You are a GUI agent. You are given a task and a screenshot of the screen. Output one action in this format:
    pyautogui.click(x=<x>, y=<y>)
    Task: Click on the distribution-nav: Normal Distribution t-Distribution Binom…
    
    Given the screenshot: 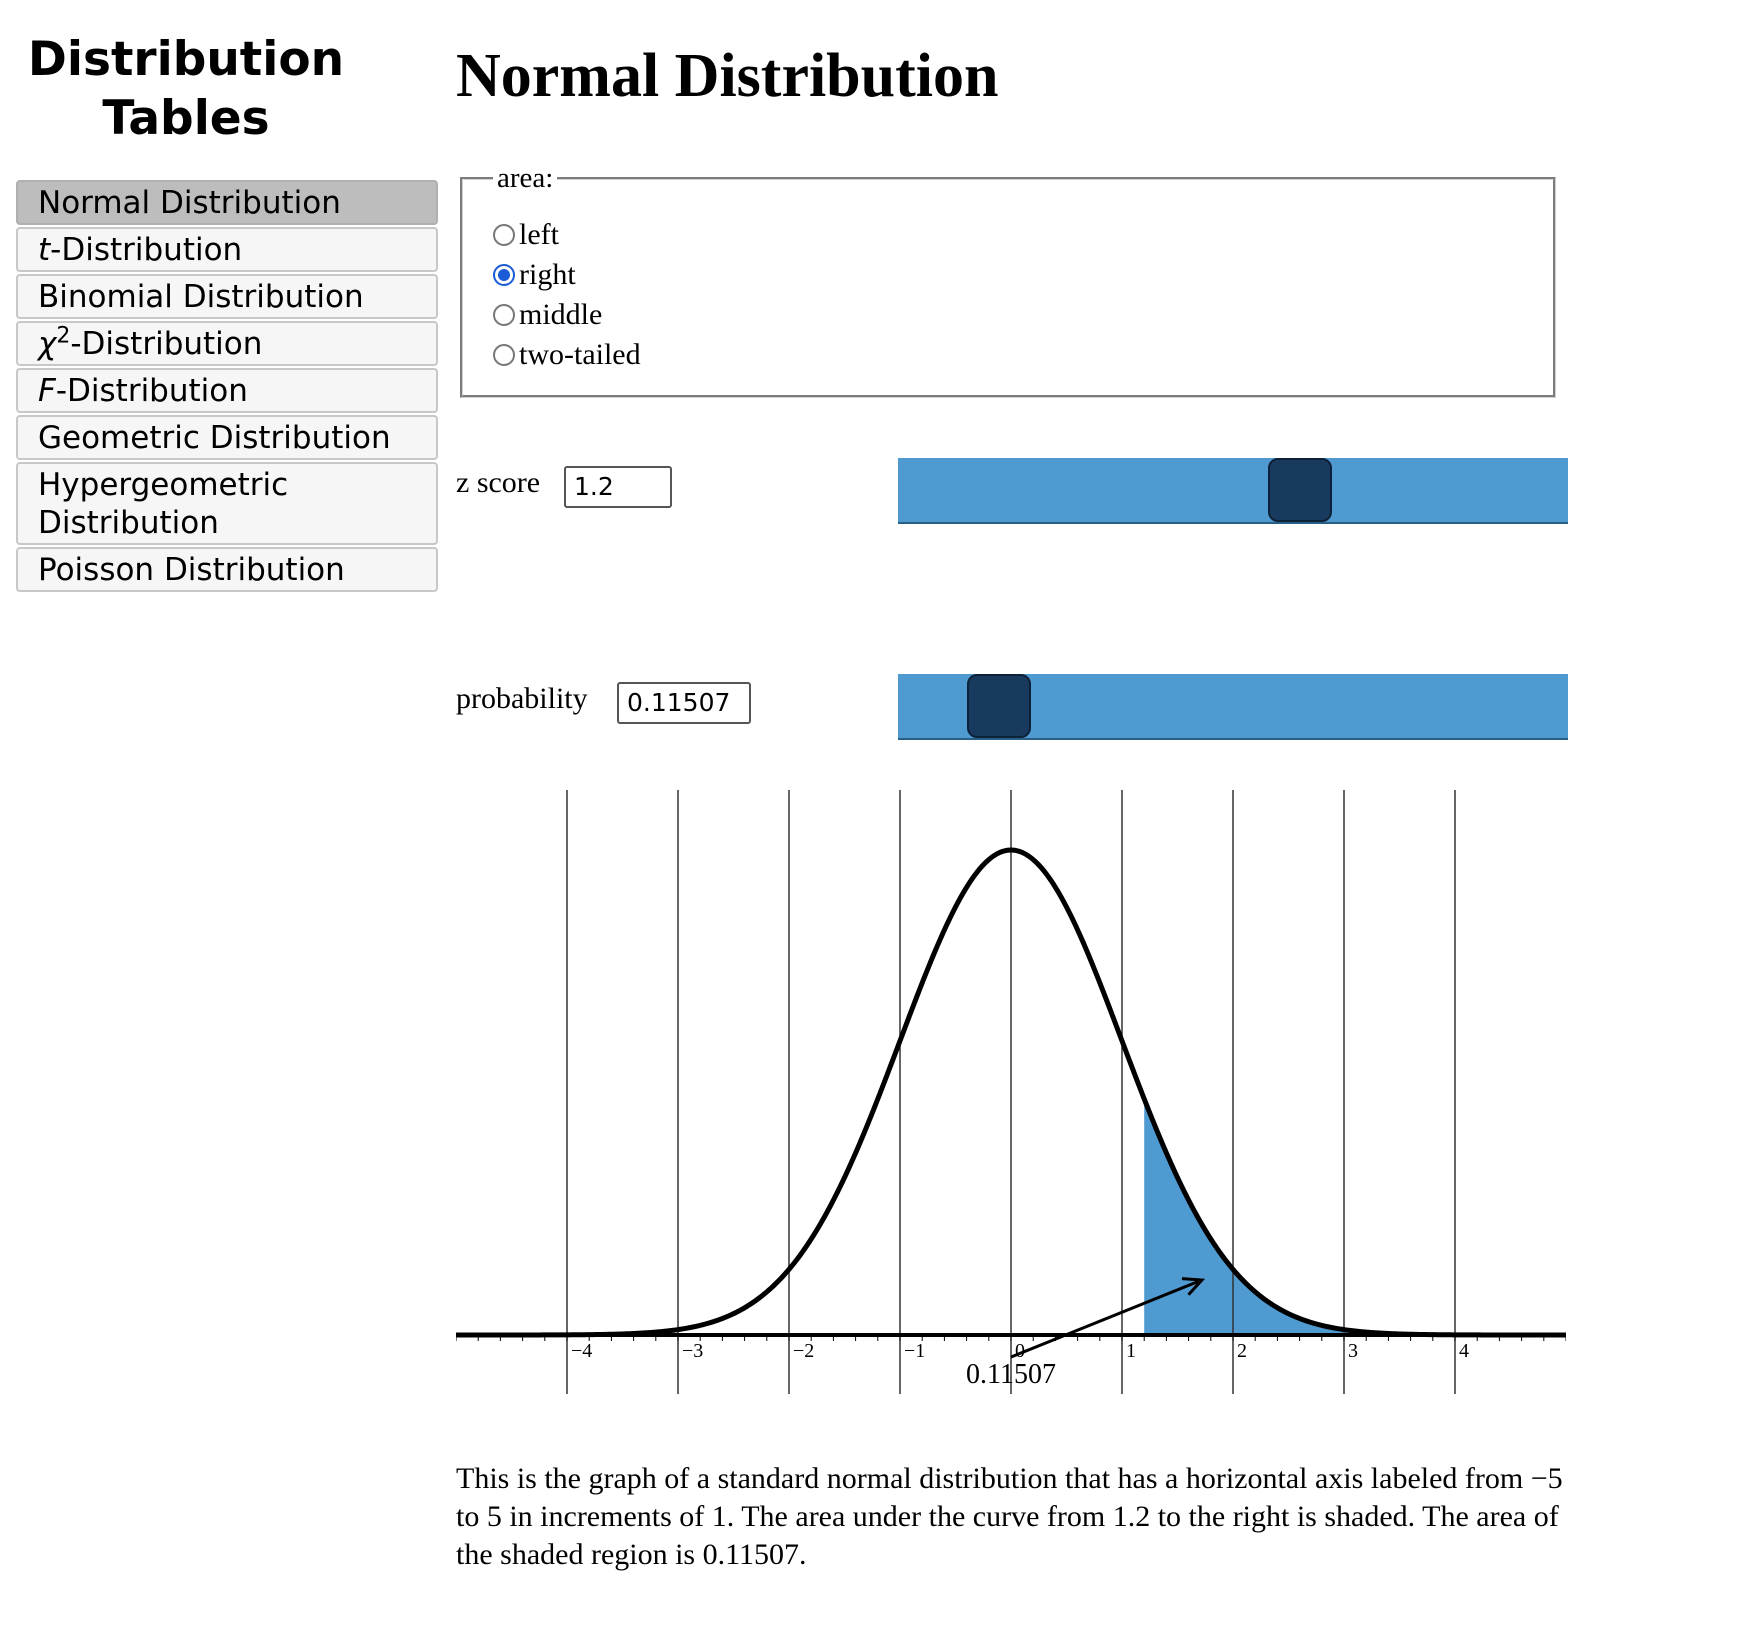 What is the action you would take?
    pyautogui.click(x=227, y=386)
    